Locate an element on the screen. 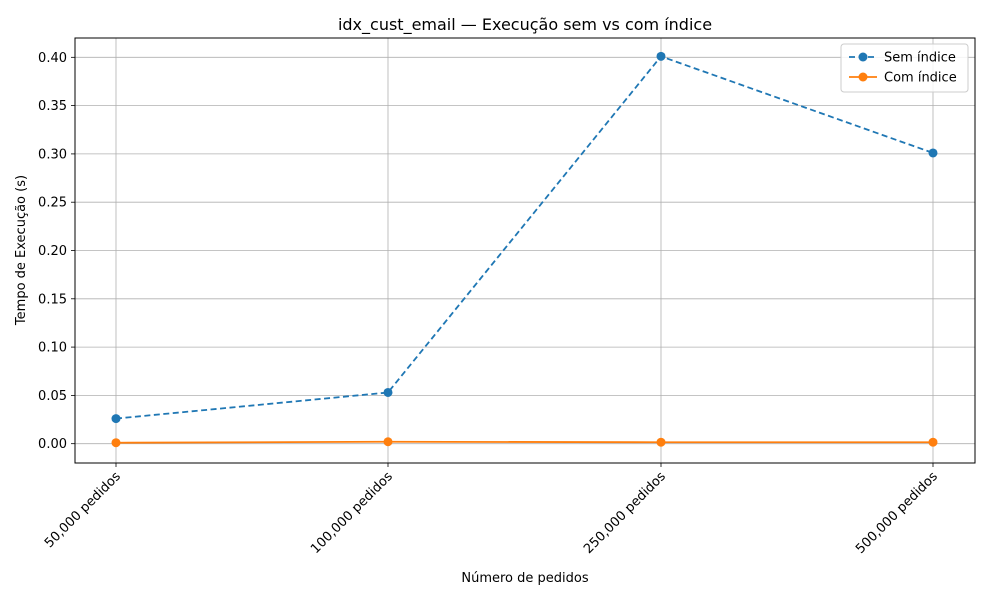 The image size is (1000, 600). legend-box is located at coordinates (904, 68).